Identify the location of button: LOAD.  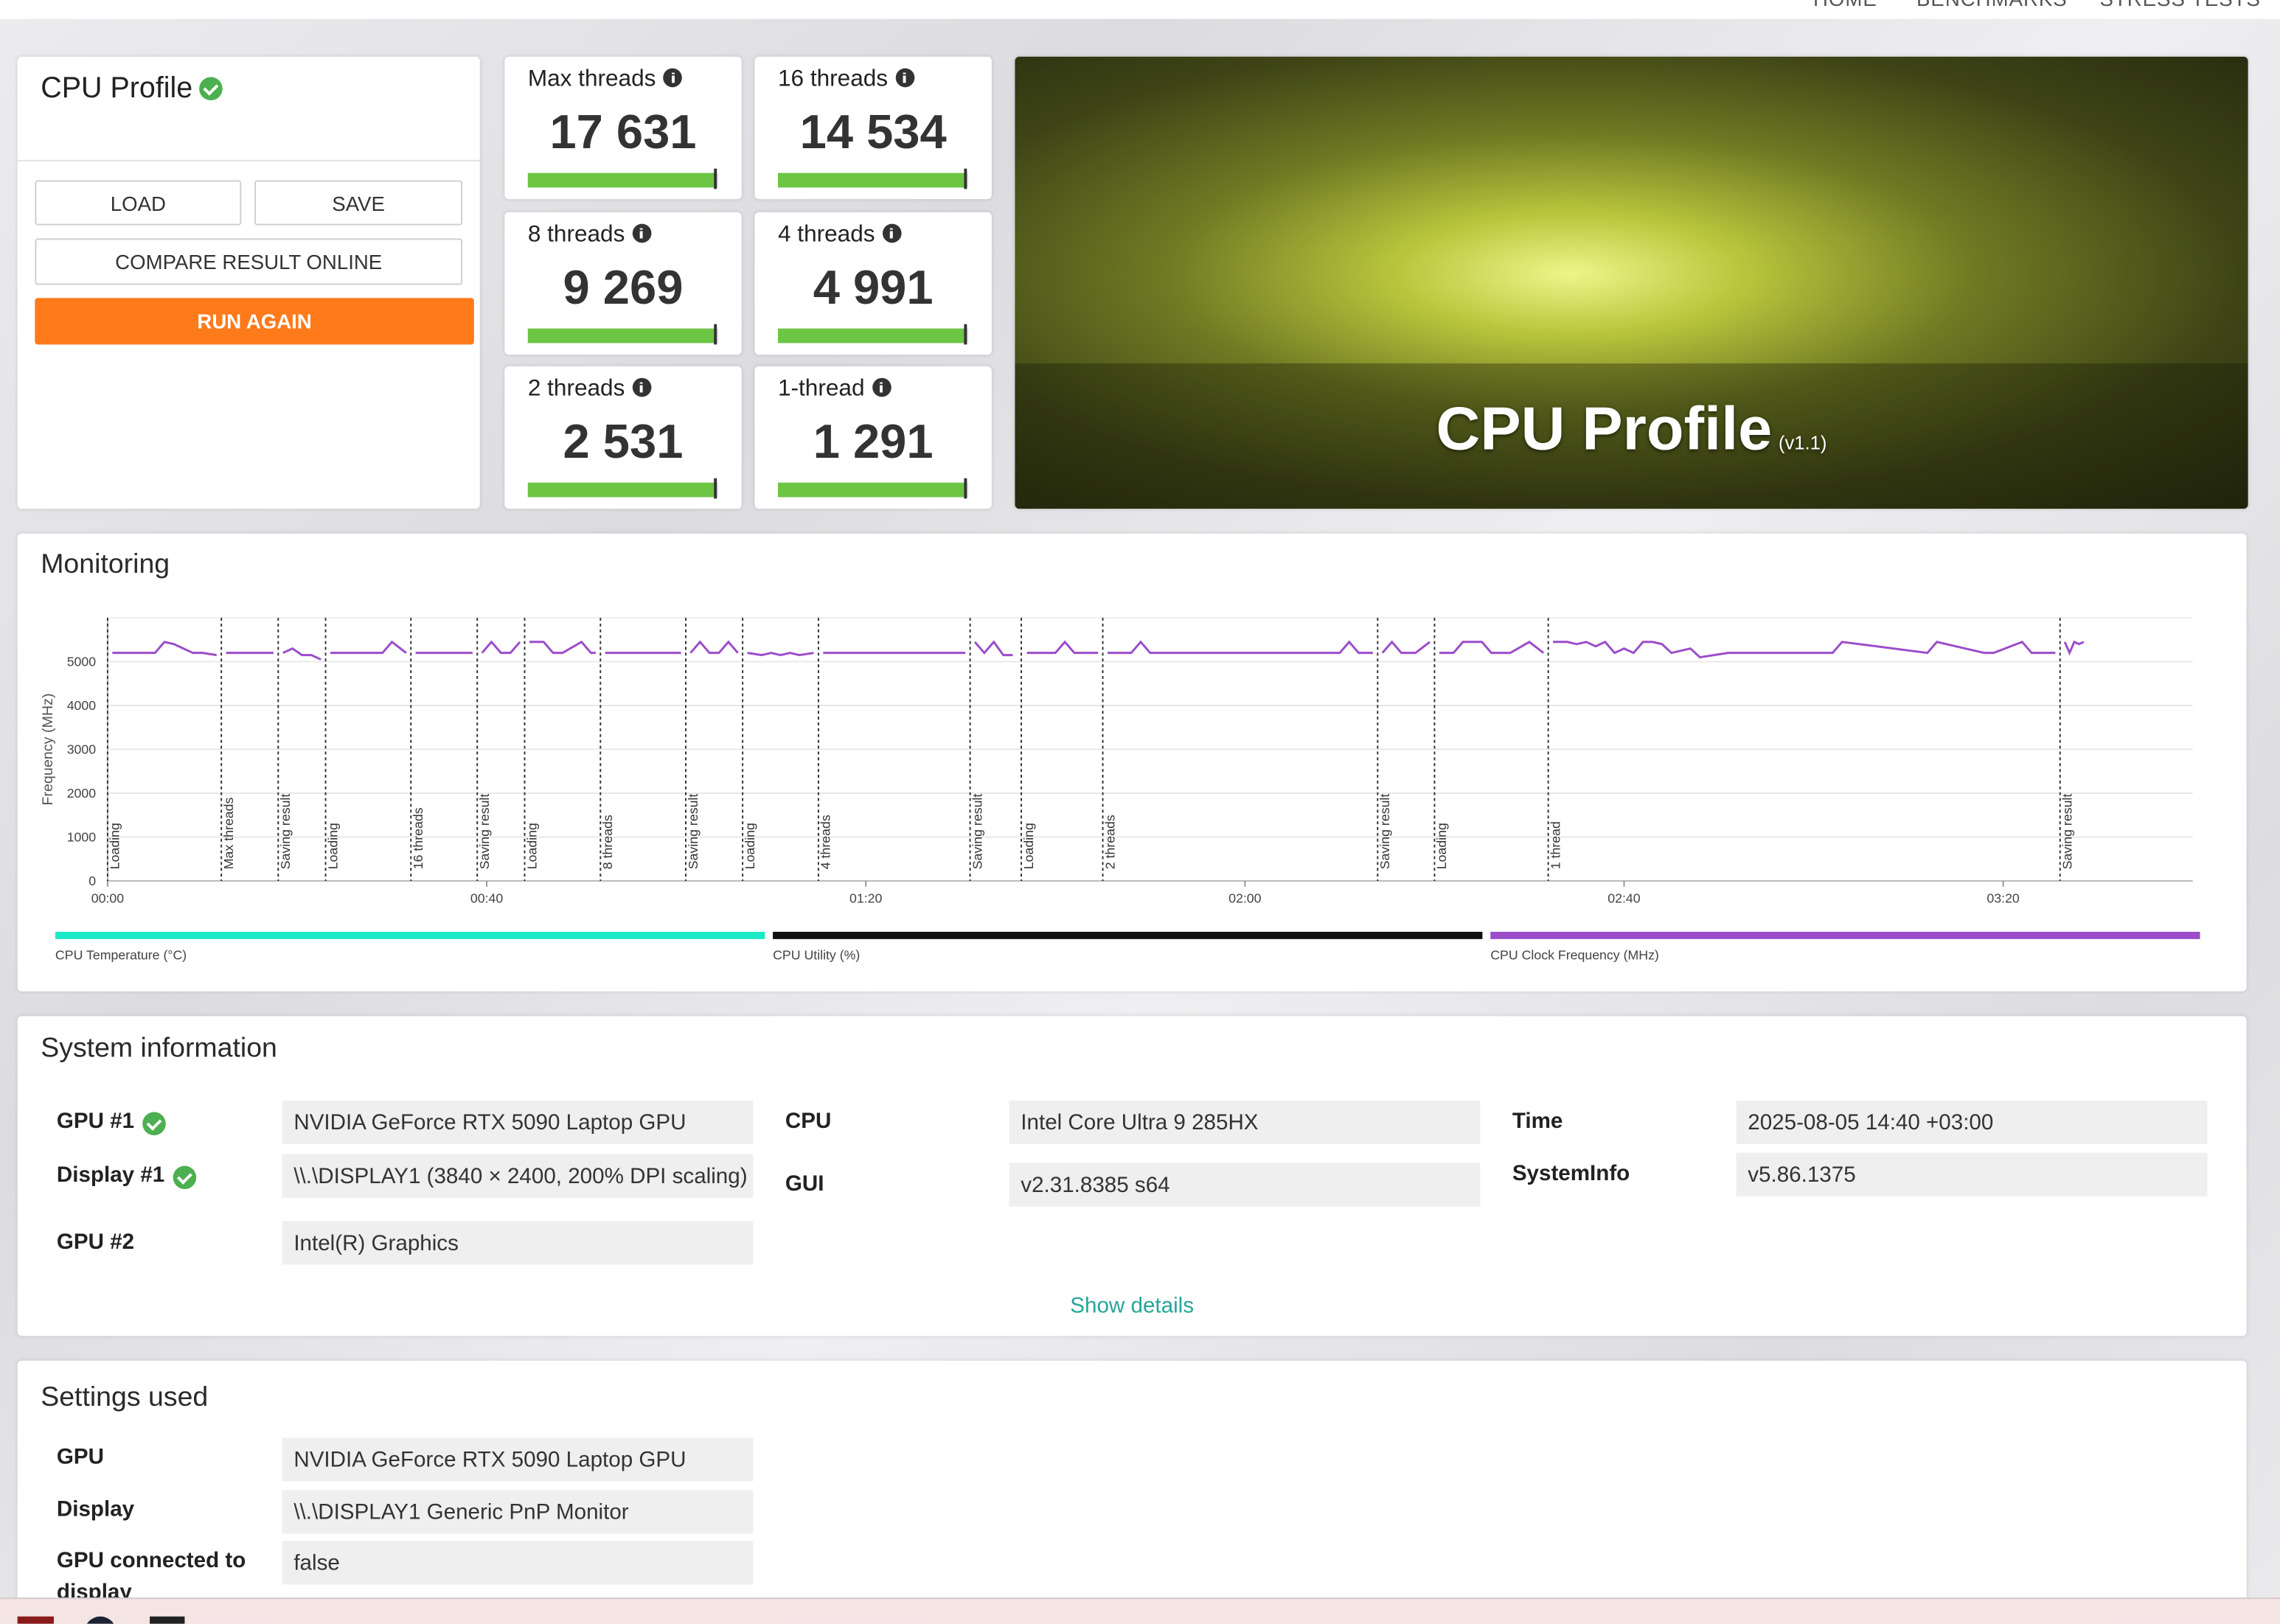
(139, 203).